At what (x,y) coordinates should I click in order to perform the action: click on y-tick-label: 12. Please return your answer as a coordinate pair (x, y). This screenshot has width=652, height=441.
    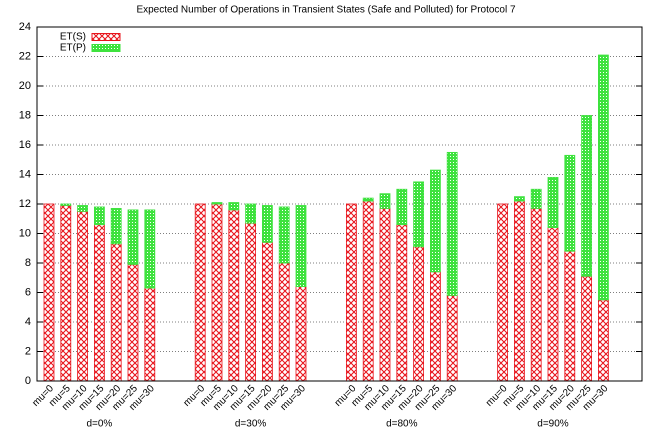
    Looking at the image, I should click on (25, 204).